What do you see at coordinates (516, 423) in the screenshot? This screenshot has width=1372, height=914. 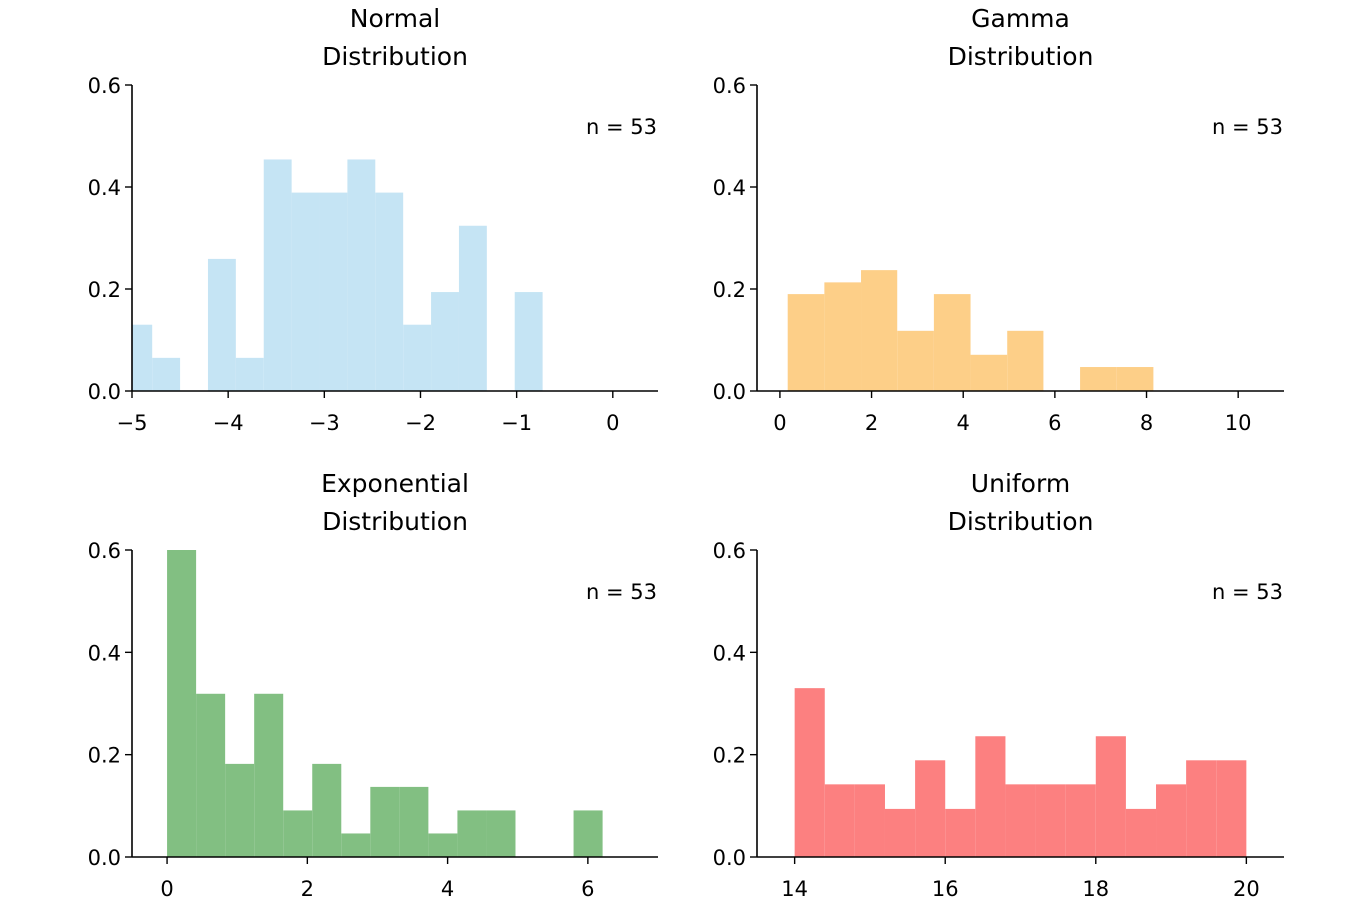 I see `x-tick-label: −1` at bounding box center [516, 423].